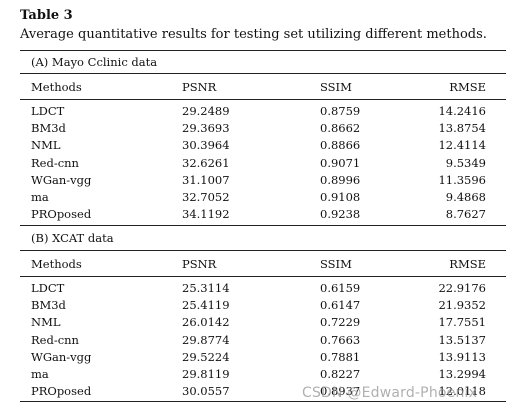 The image size is (523, 413). I want to click on table-cell: 30.0557, so click(206, 391).